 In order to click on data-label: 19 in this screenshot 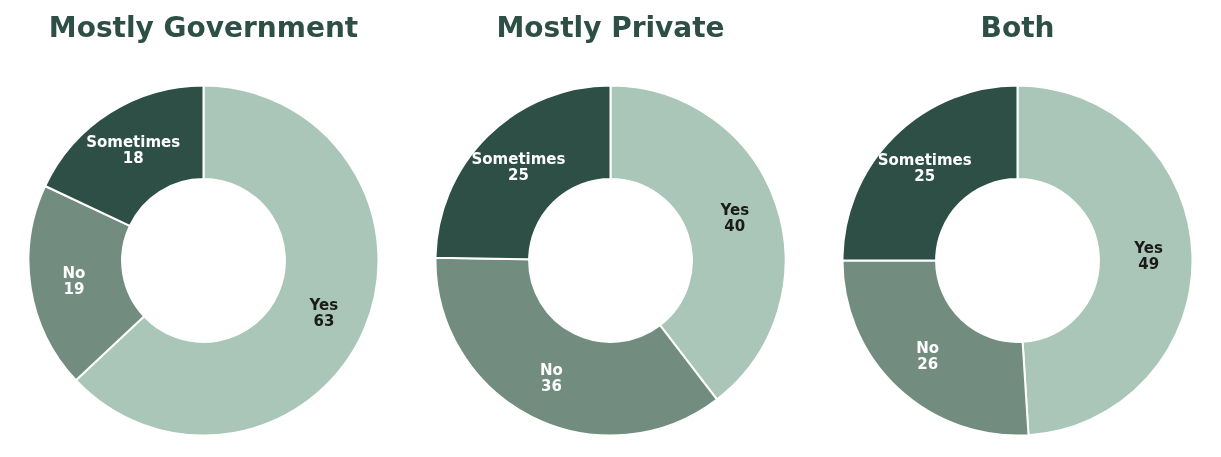, I will do `click(74, 289)`.